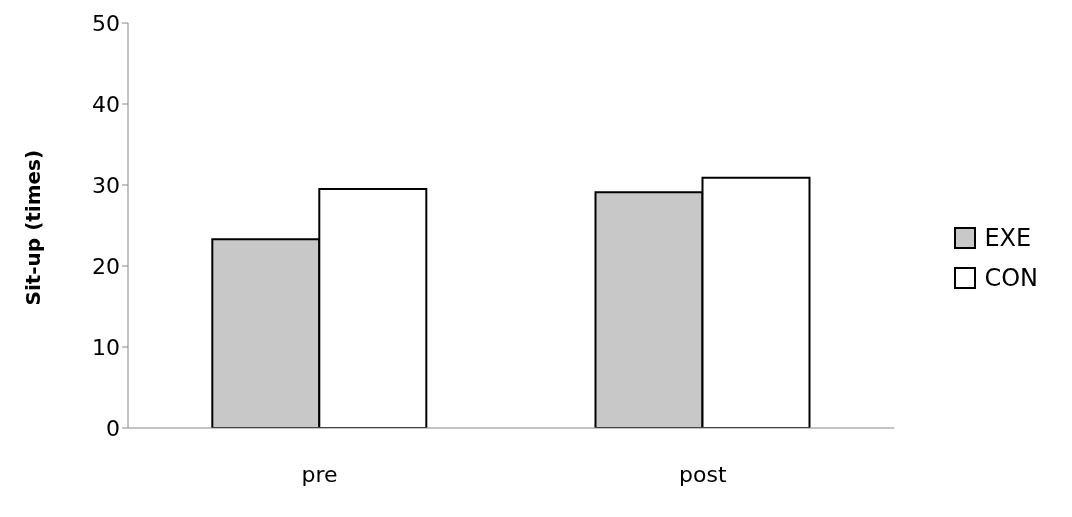 The image size is (1072, 517). Describe the element at coordinates (106, 23) in the screenshot. I see `y-tick-label: 50` at that location.